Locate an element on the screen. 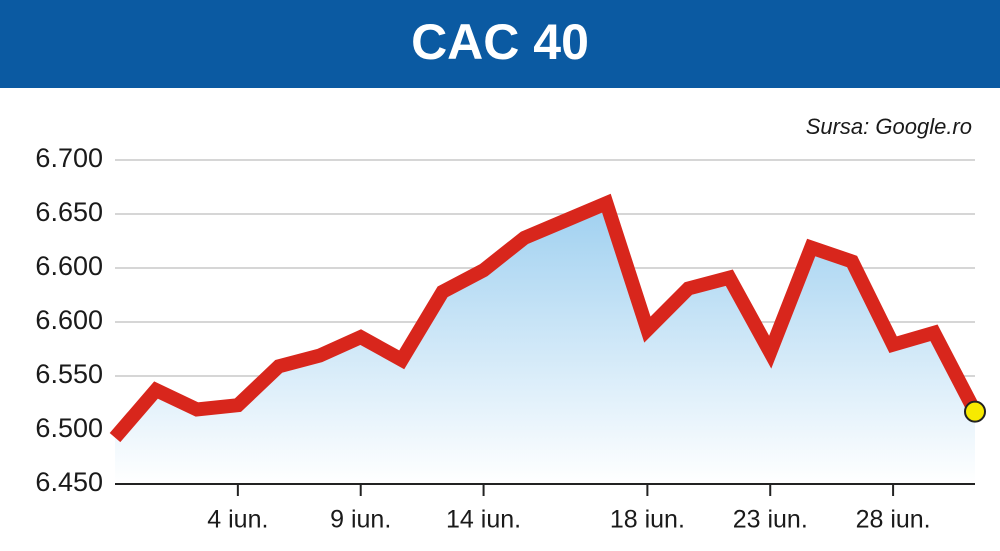  x-tick-label: 28 iun. is located at coordinates (893, 520).